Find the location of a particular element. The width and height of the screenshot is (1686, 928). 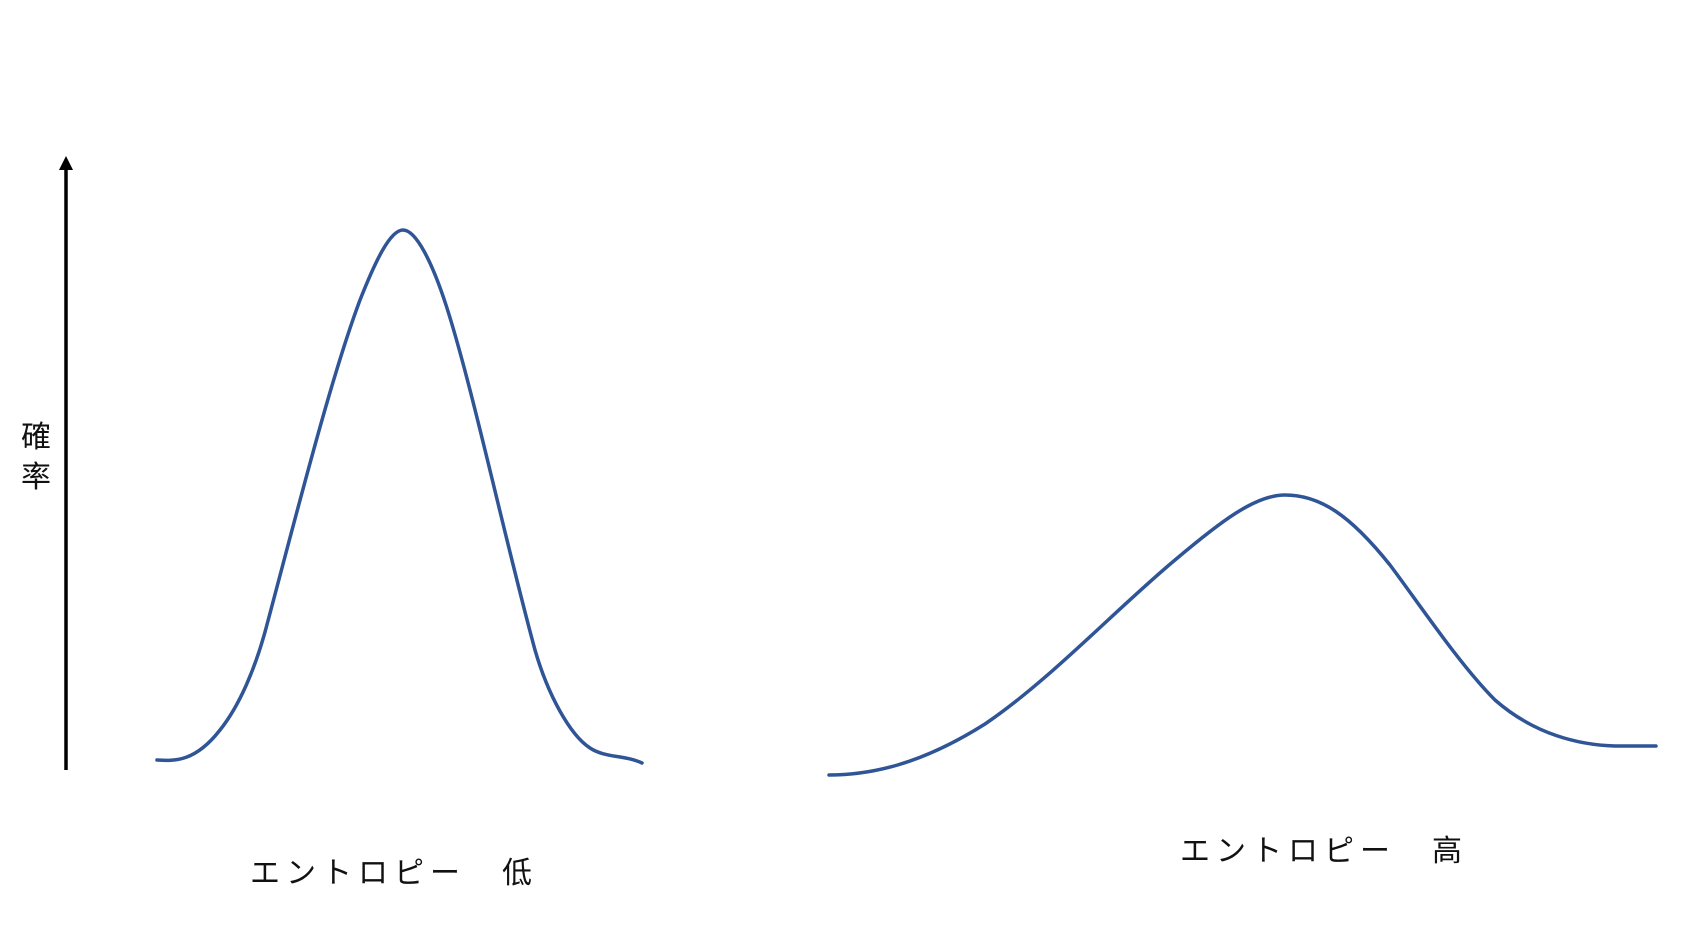

low-entropy-caption: エントロピー 低 is located at coordinates (394, 873).